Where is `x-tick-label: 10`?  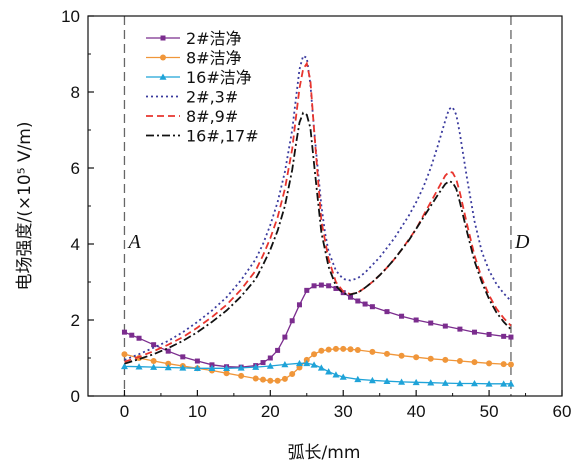
x-tick-label: 10 is located at coordinates (197, 411).